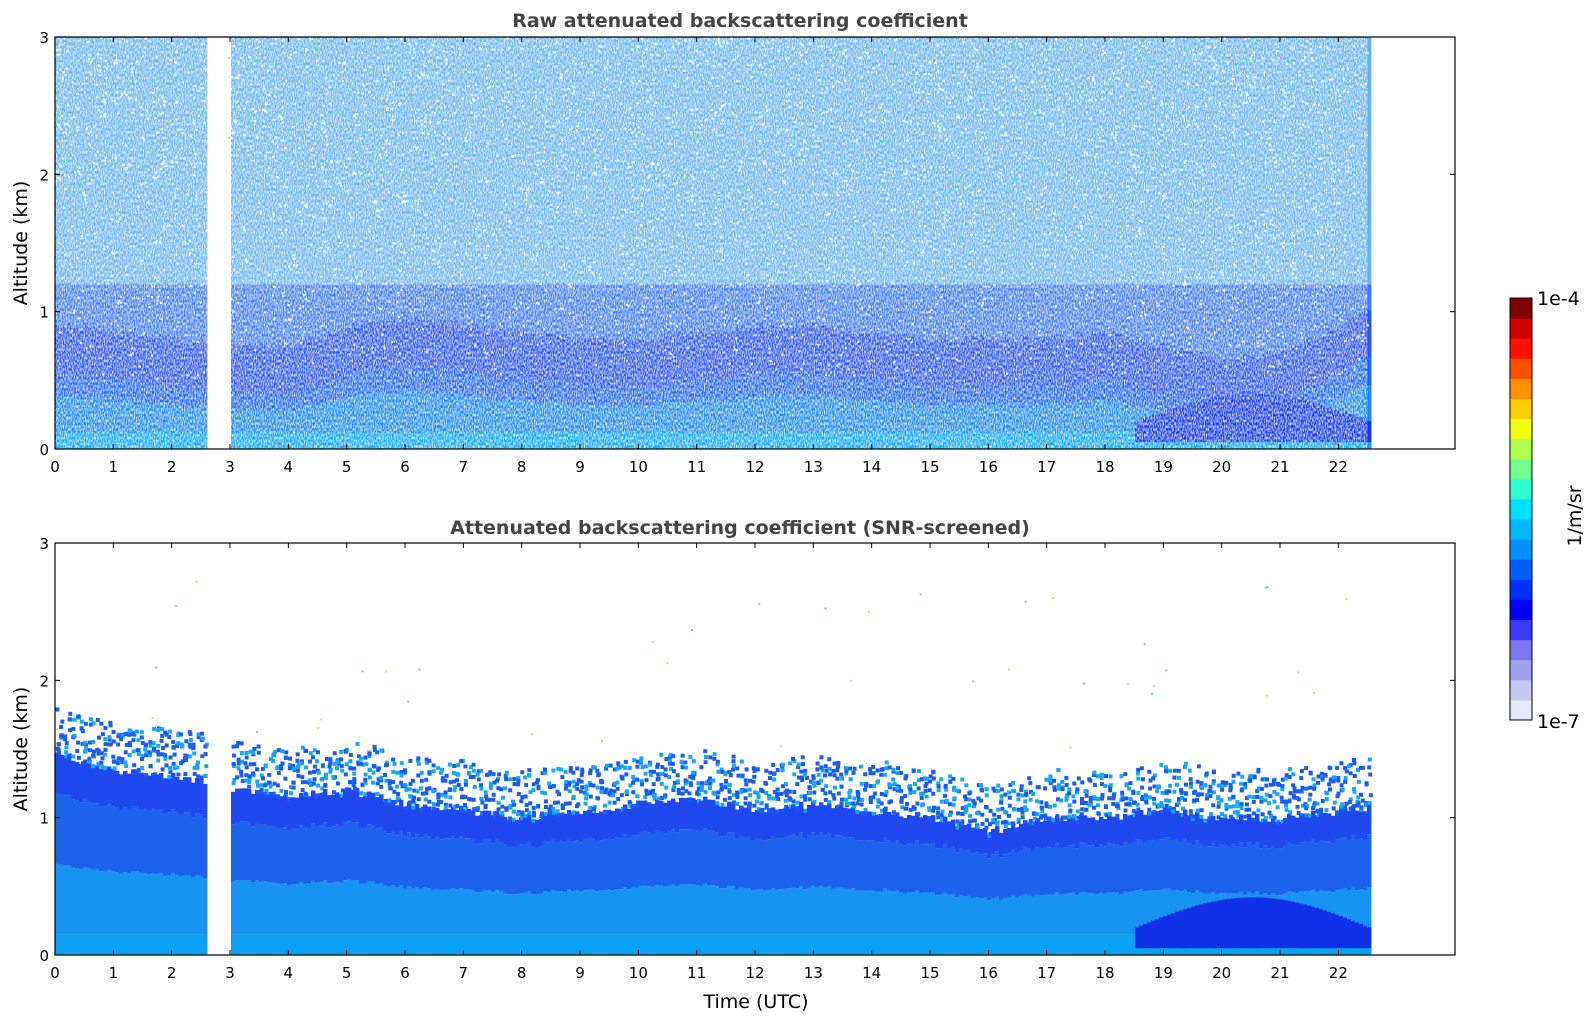 The image size is (1595, 1020). Describe the element at coordinates (1547, 510) in the screenshot. I see `colorbar: 1e-4 1e-7 1/m/sr` at that location.